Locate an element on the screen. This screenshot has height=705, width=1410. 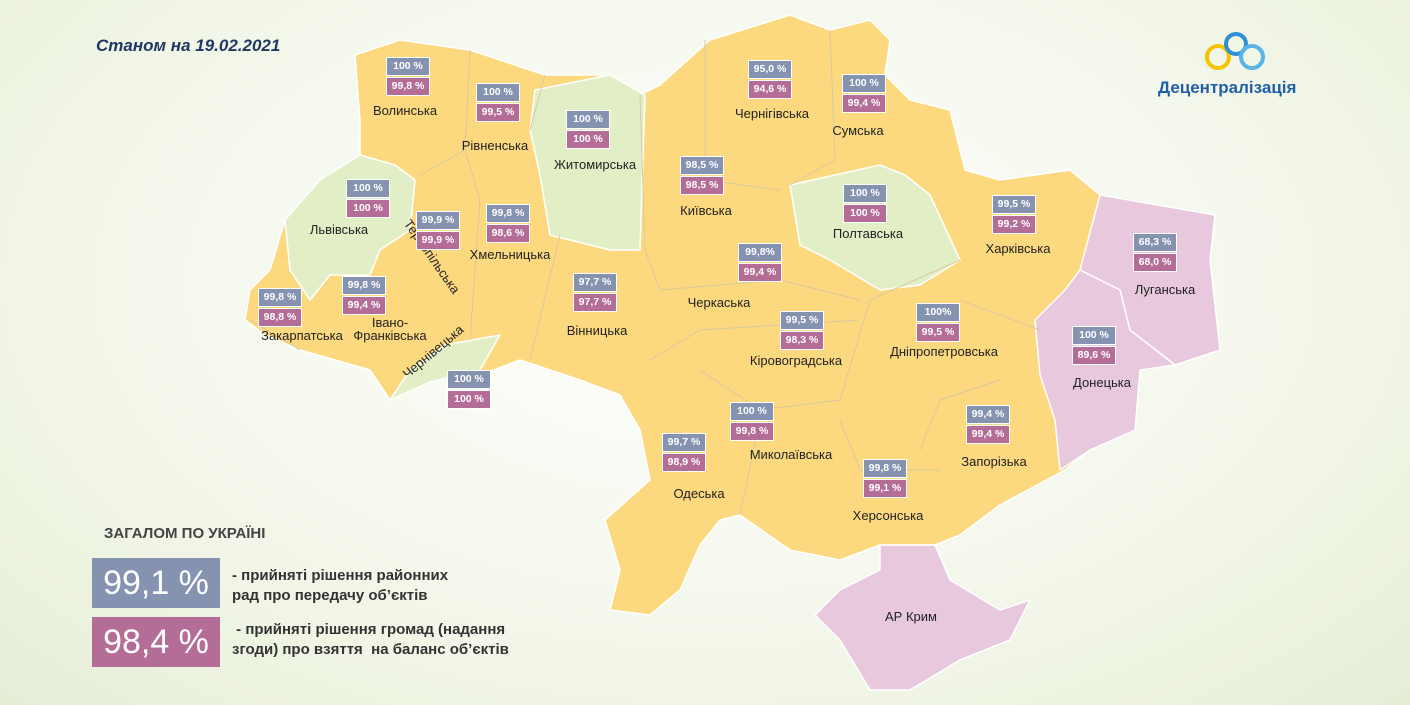
region-name: Хмельницька is located at coordinates (510, 254).